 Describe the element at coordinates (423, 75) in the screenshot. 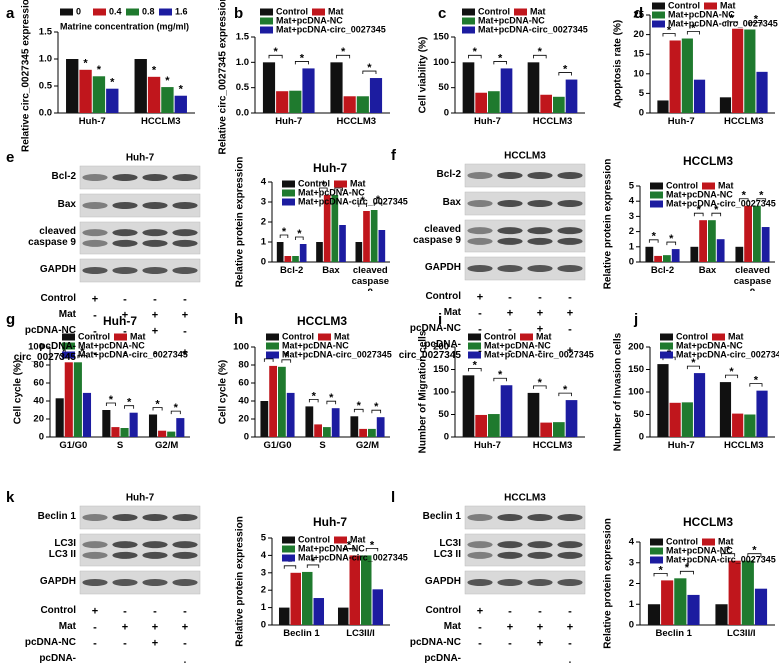

I see `y-axis-label: Cell viability (%)` at that location.